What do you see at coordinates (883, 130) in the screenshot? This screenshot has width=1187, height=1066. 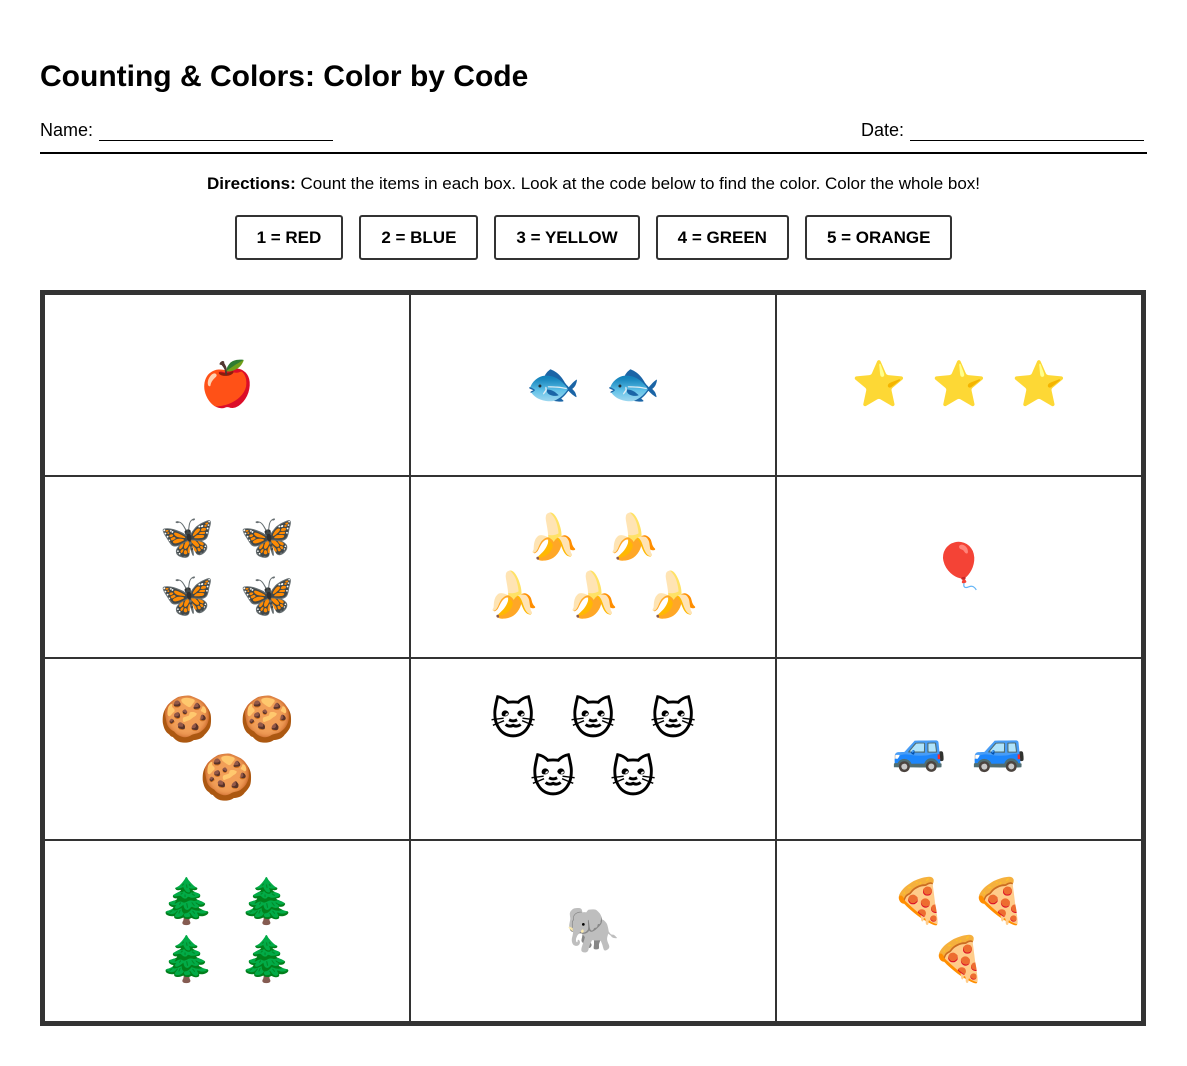 I see `date-label: Date:` at bounding box center [883, 130].